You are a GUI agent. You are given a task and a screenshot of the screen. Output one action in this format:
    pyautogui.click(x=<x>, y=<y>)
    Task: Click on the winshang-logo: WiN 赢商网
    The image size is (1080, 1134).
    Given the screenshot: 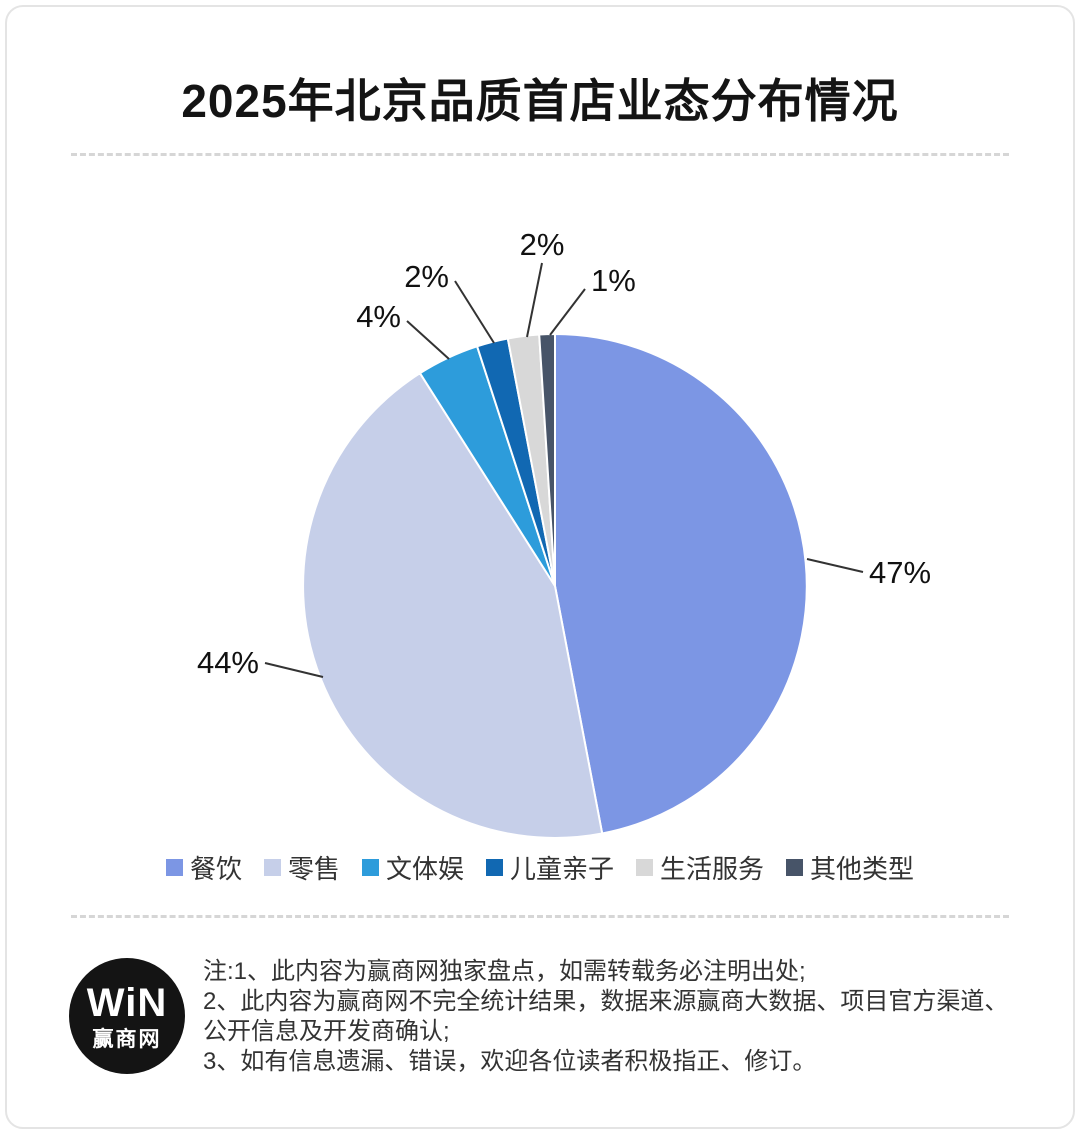 What is the action you would take?
    pyautogui.click(x=127, y=1016)
    